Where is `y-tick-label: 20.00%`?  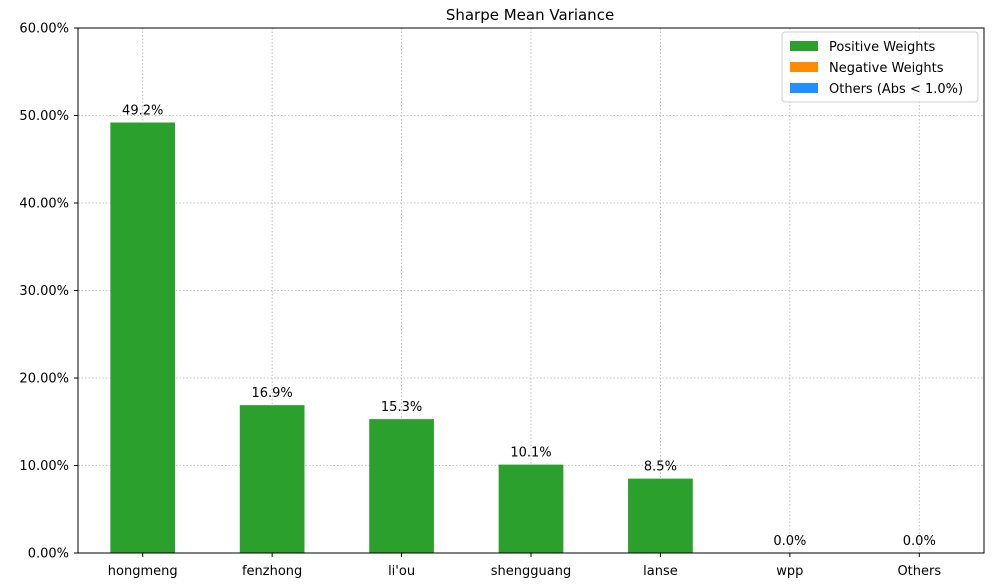
y-tick-label: 20.00% is located at coordinates (44, 379).